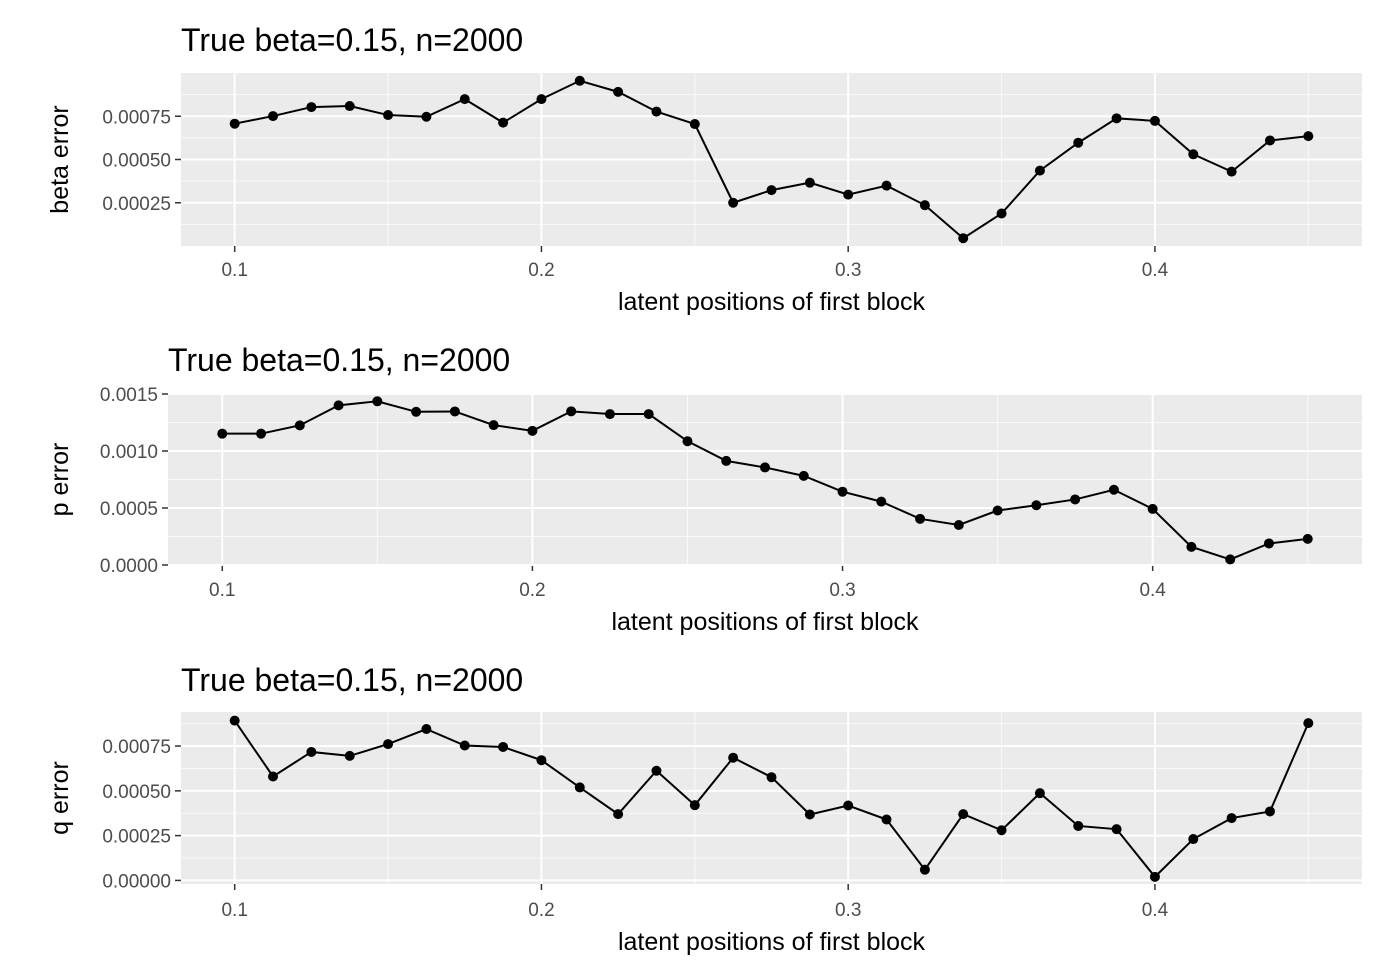  Describe the element at coordinates (60, 480) in the screenshot. I see `y-axis-title: p error` at that location.